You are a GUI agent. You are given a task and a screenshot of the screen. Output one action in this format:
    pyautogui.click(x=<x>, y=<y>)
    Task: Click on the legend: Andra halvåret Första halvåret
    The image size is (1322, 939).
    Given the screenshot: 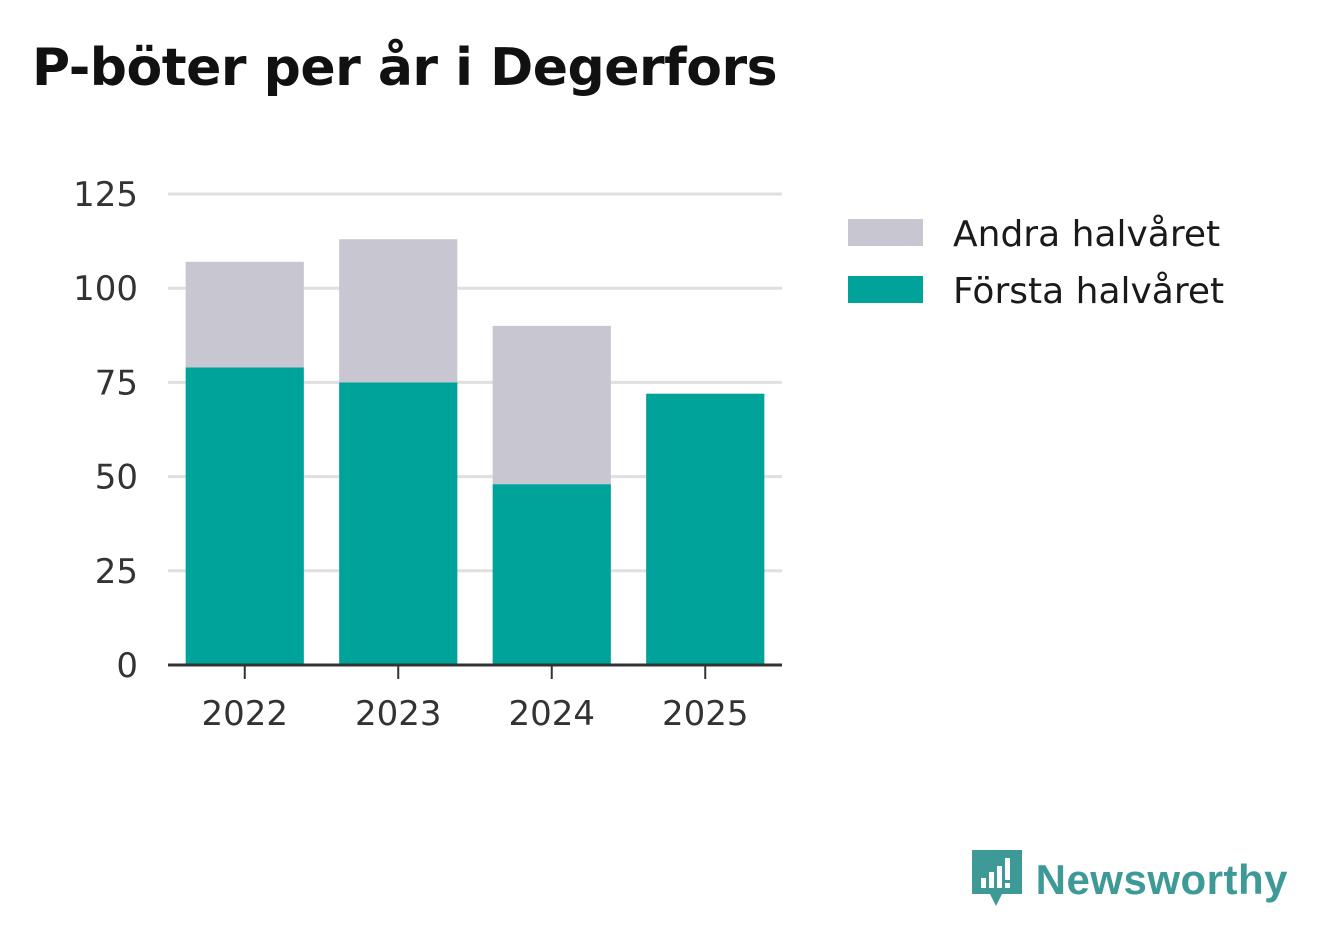 What is the action you would take?
    pyautogui.click(x=1036, y=263)
    